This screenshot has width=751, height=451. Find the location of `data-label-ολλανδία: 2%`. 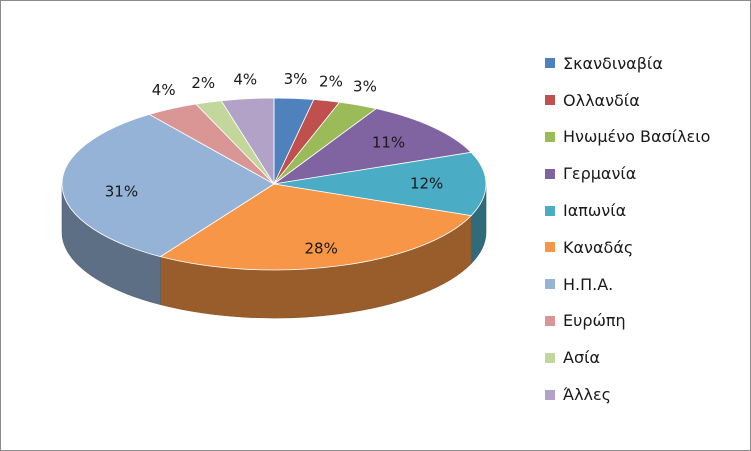

data-label-ολλανδία: 2% is located at coordinates (331, 82).